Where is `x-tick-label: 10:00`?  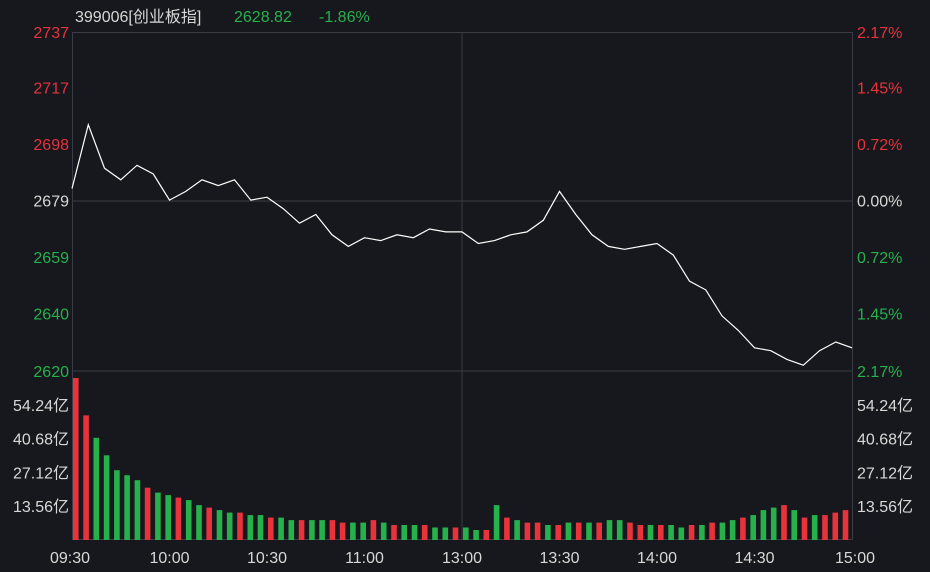 x-tick-label: 10:00 is located at coordinates (169, 558).